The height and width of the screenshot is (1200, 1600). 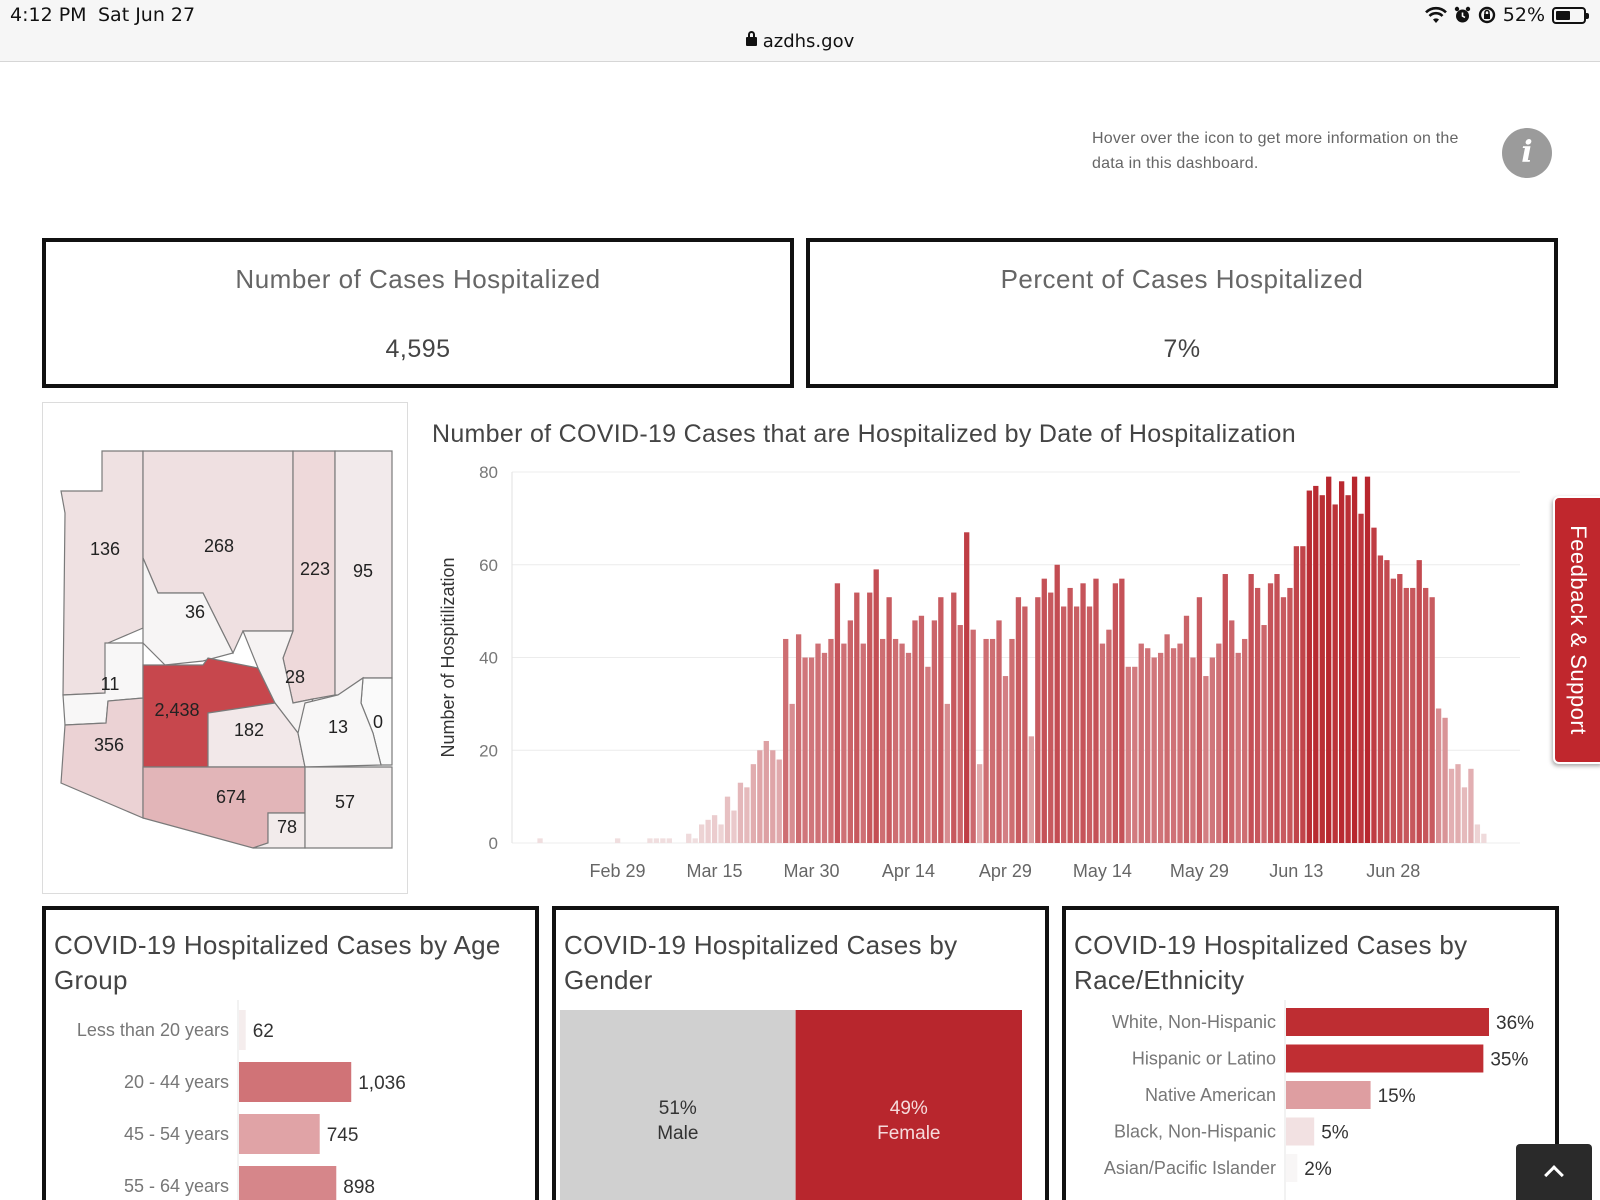 I want to click on gender-segment, so click(x=908, y=1105).